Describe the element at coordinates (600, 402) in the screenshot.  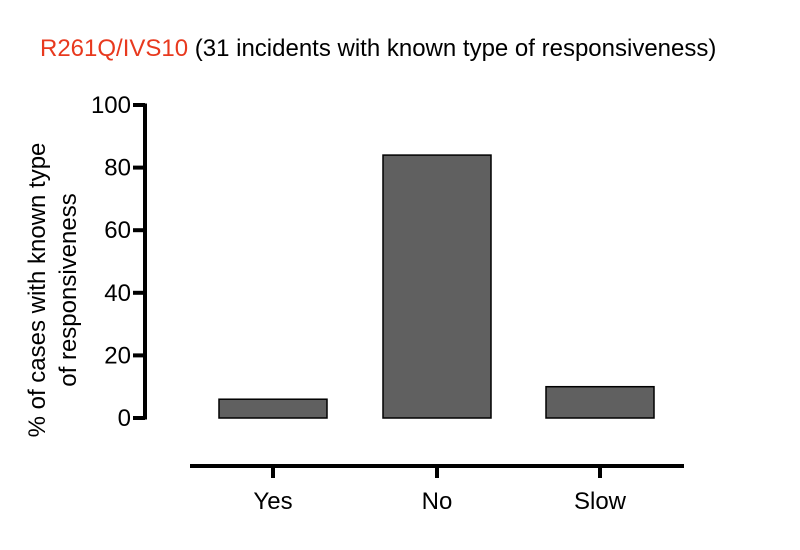
I see `bar-slow` at that location.